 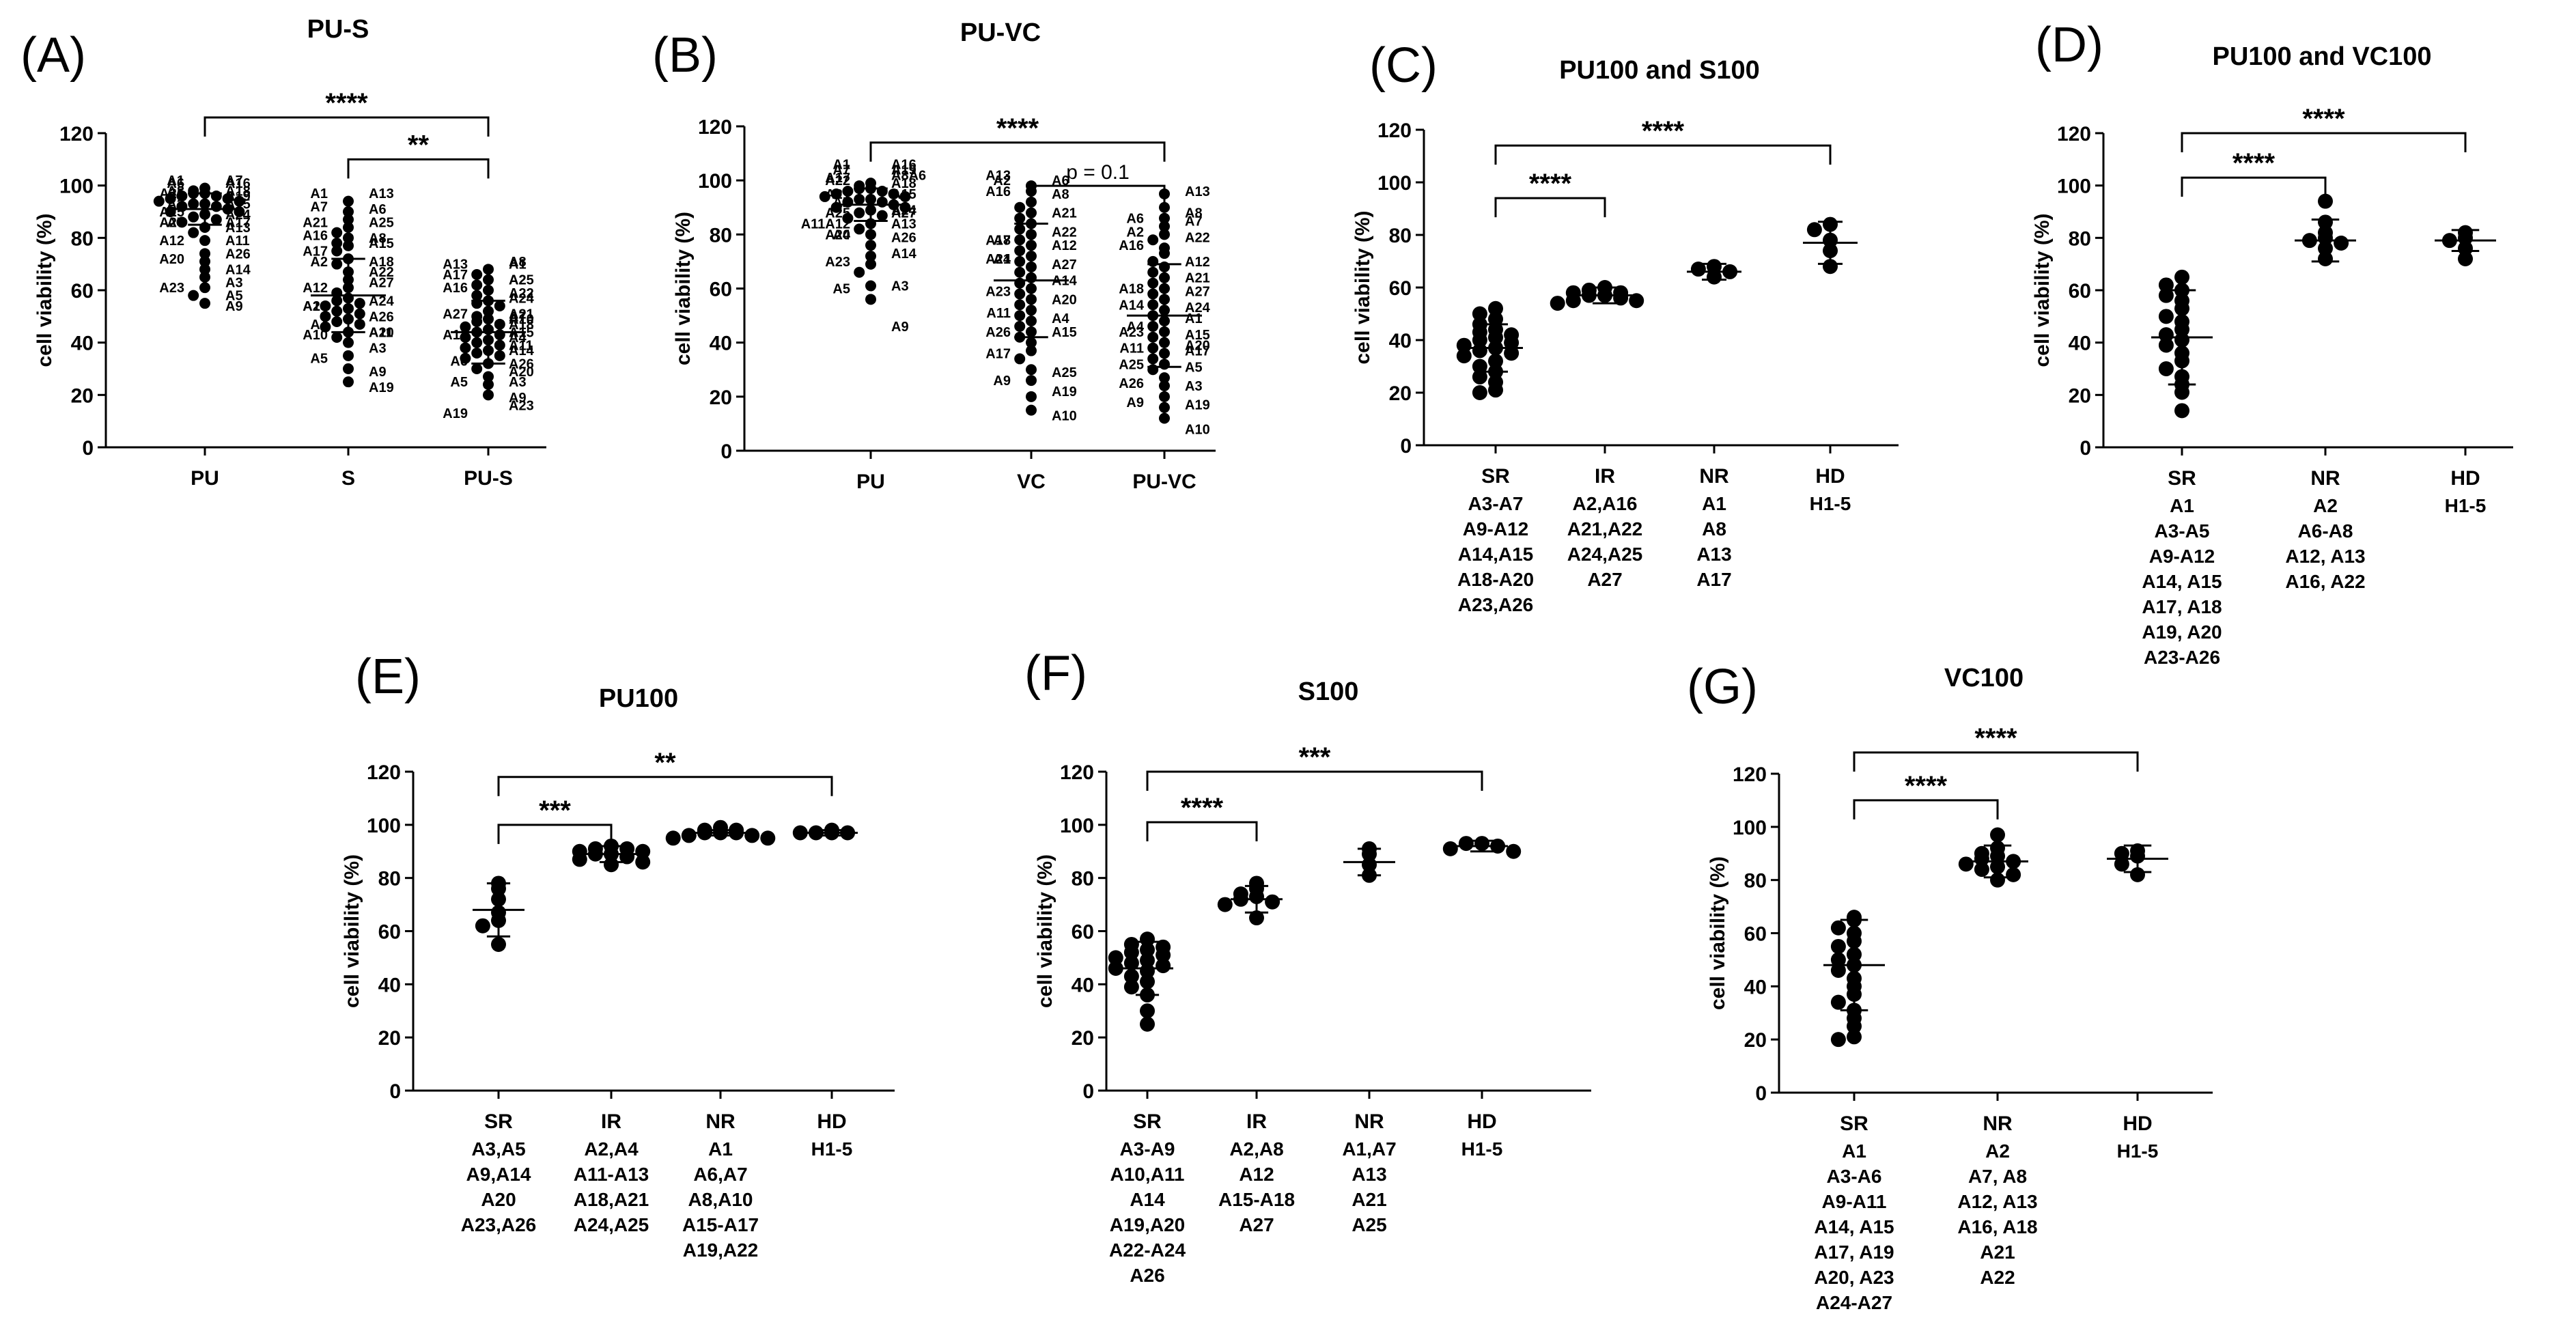 What do you see at coordinates (1997, 1176) in the screenshot?
I see `x-category-sublabel: A7, A8` at bounding box center [1997, 1176].